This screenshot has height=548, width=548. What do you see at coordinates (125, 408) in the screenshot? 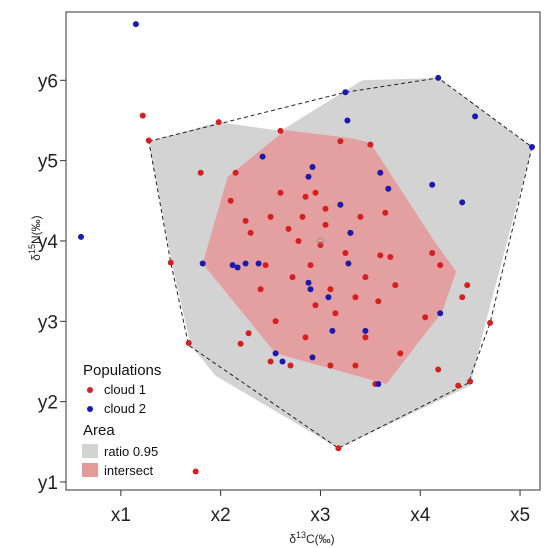
I see `legend-label-cloud-2: cloud 2` at bounding box center [125, 408].